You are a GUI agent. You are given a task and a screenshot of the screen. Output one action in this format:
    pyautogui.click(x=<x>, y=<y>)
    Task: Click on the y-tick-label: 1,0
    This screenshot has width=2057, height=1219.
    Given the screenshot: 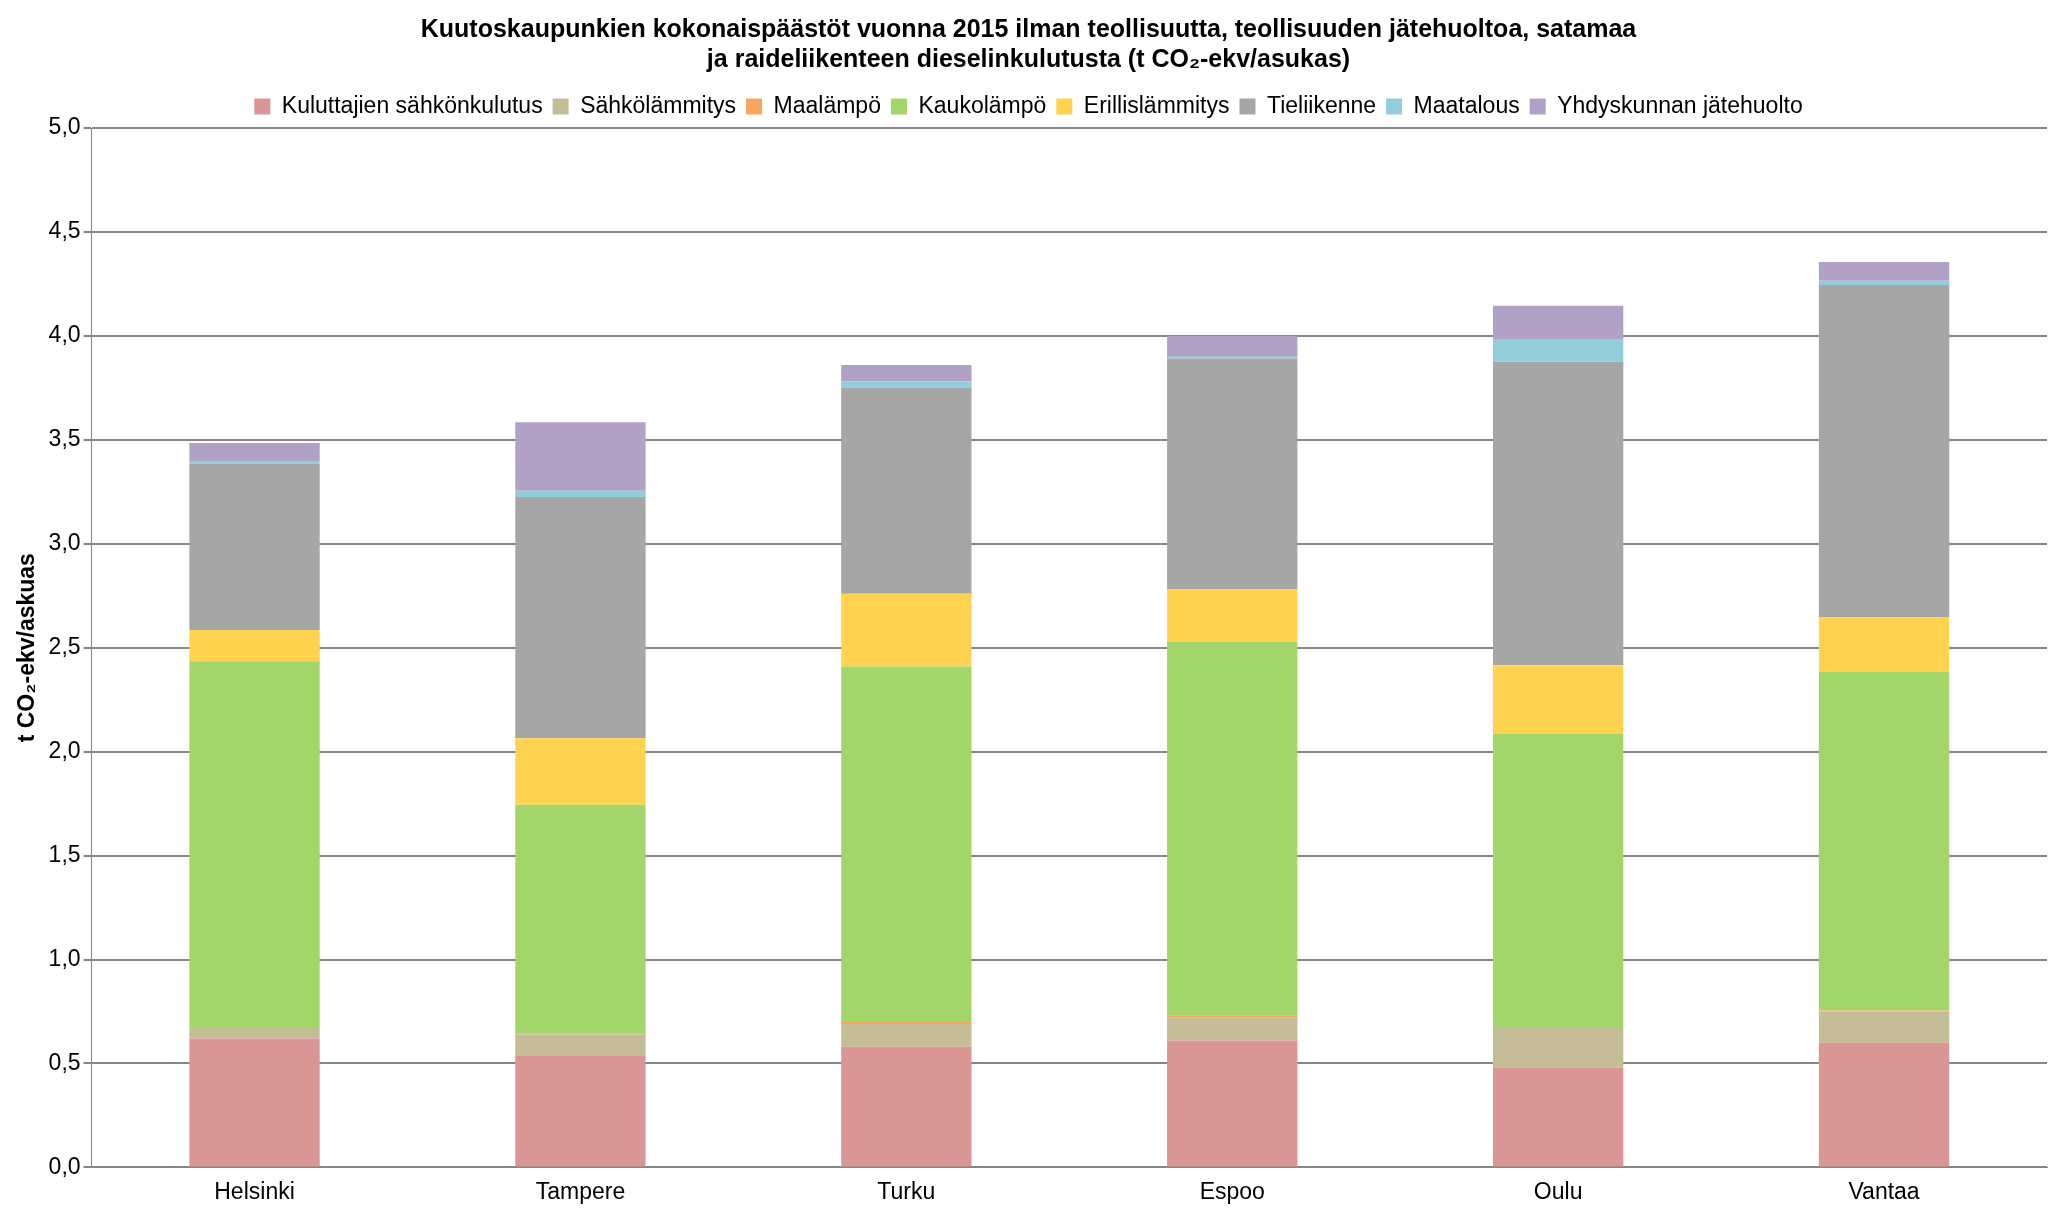 What is the action you would take?
    pyautogui.click(x=64, y=957)
    